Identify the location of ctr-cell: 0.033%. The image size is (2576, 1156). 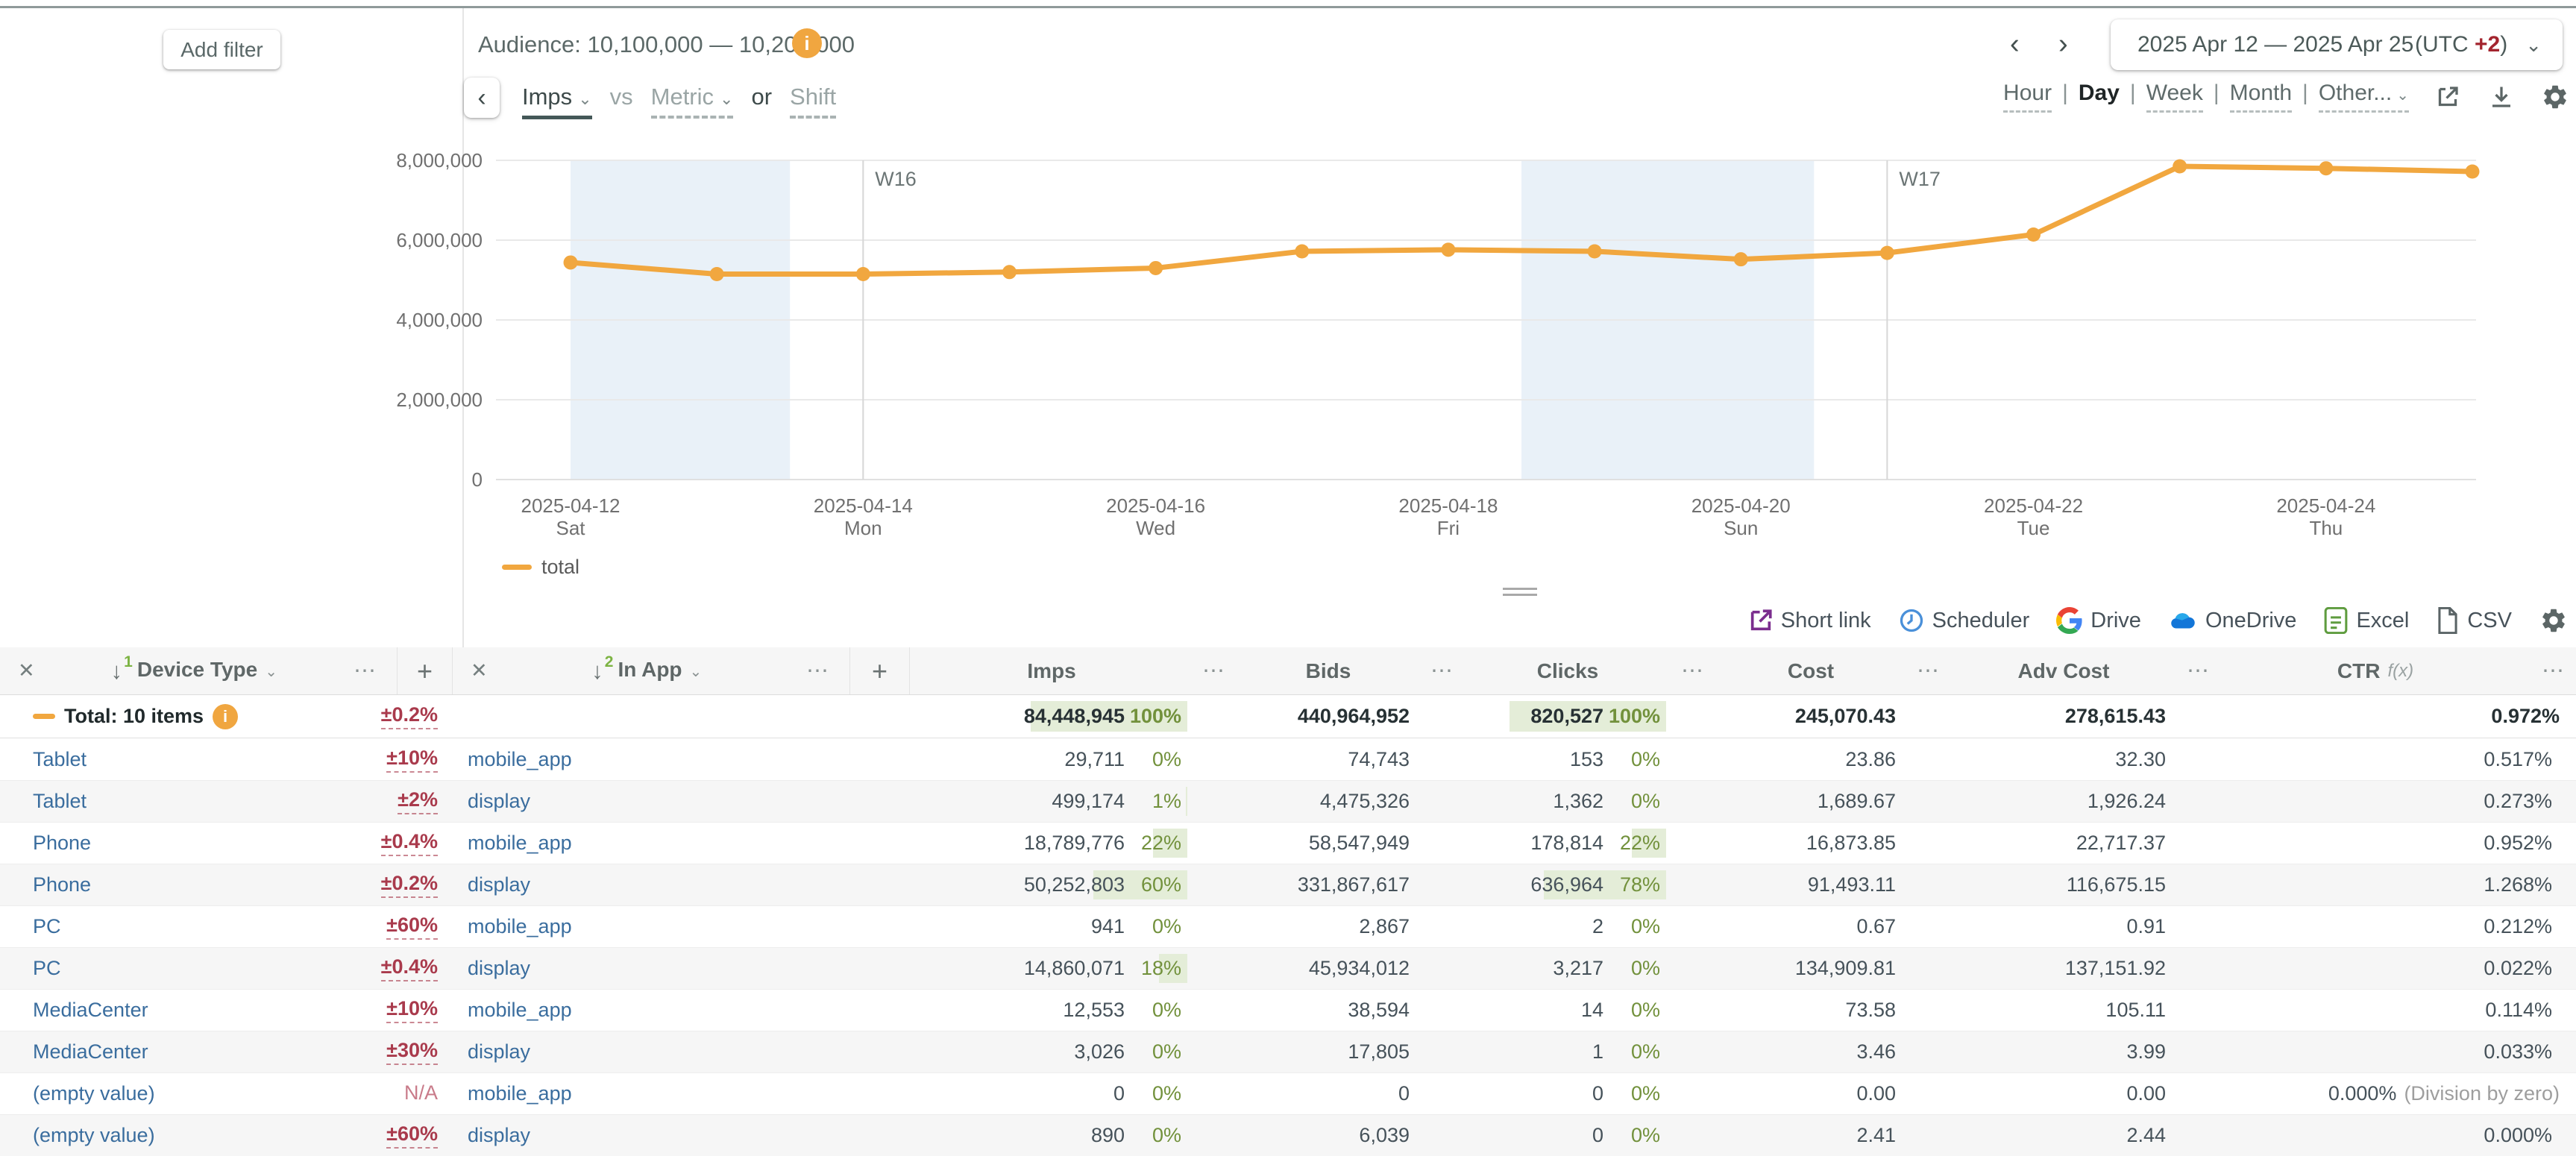
(2518, 1051).